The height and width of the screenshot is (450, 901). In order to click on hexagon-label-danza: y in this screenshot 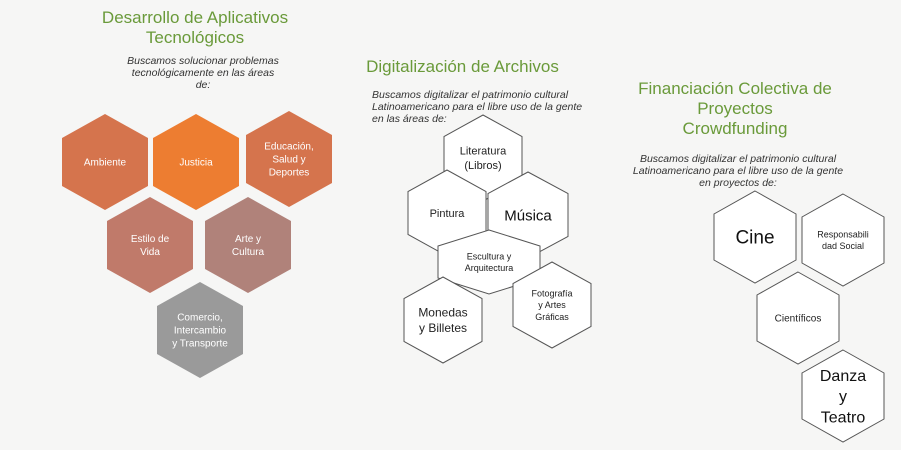, I will do `click(843, 397)`.